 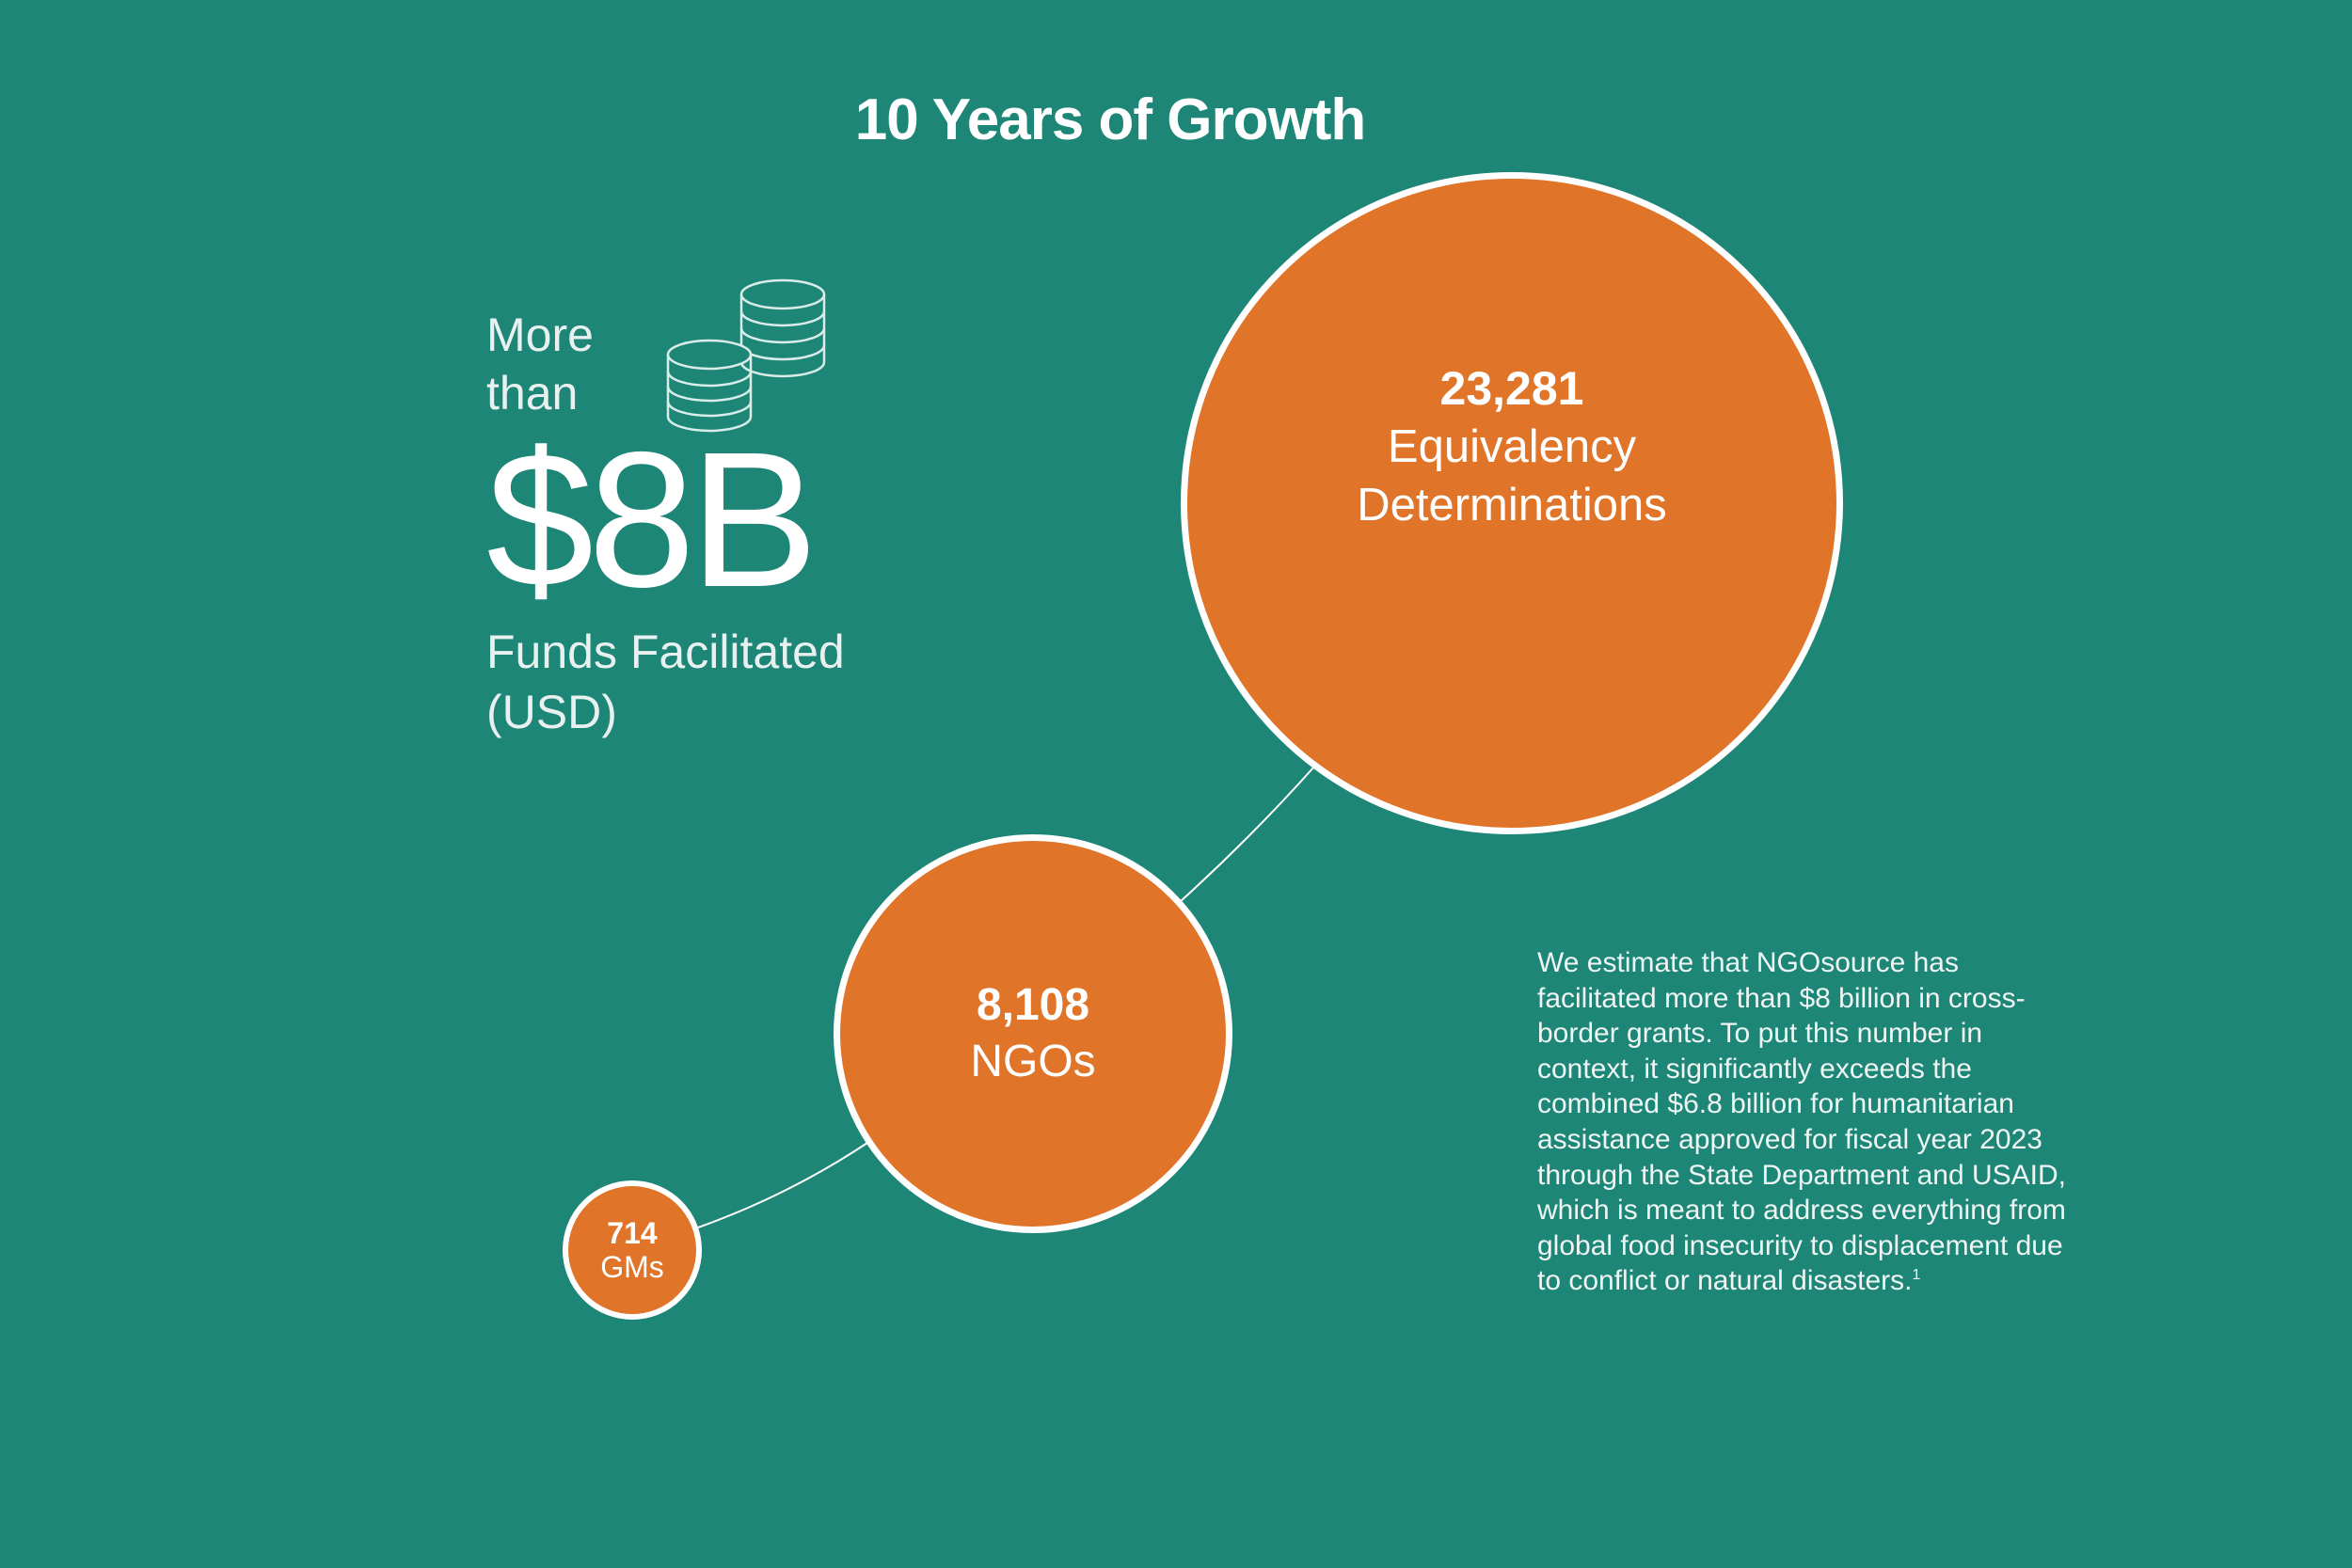 I want to click on funds-prefix: More than, so click(x=540, y=364).